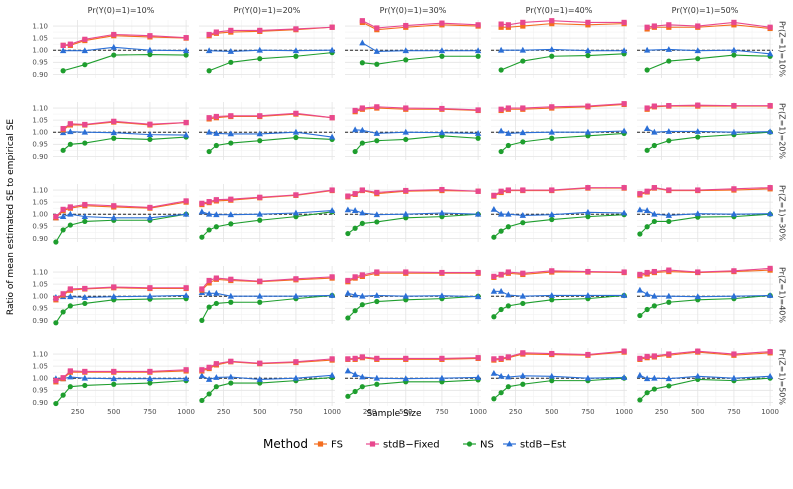  Describe the element at coordinates (267, 377) in the screenshot. I see `panel-r5-c2` at that location.